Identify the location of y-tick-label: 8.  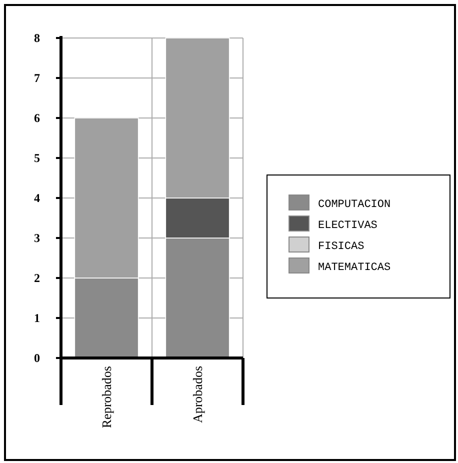
(37, 38).